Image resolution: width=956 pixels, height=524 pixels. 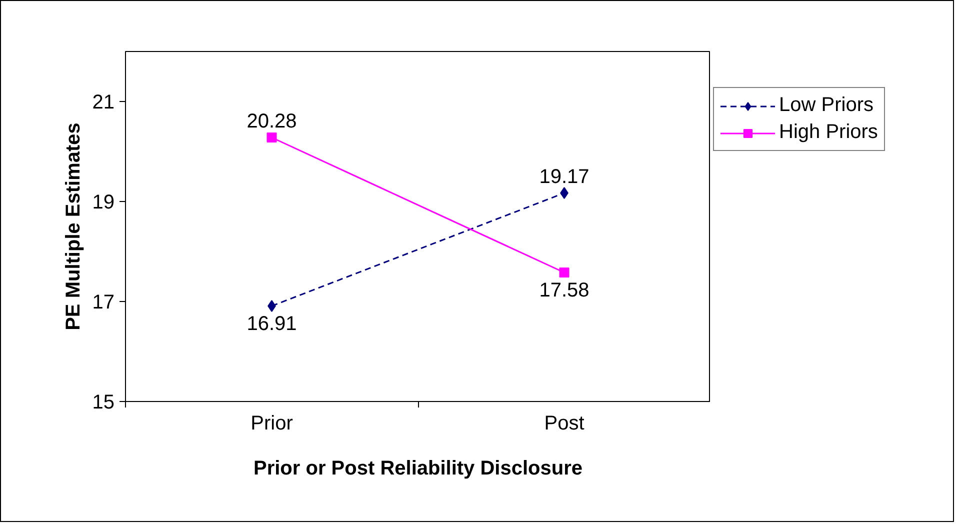 What do you see at coordinates (564, 291) in the screenshot?
I see `data-label: 17.58` at bounding box center [564, 291].